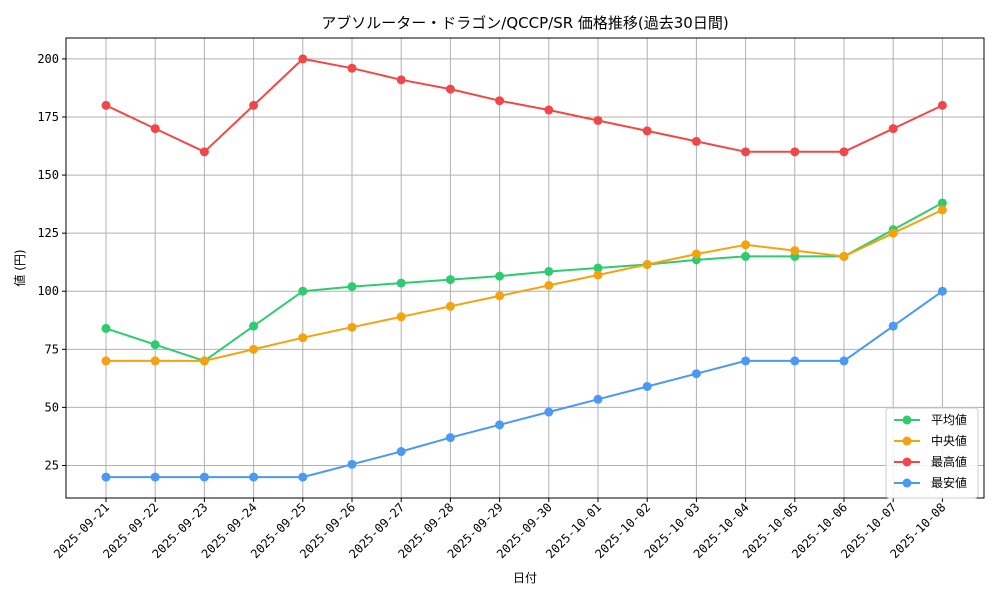  I want to click on y-tick-label: 50, so click(52, 407).